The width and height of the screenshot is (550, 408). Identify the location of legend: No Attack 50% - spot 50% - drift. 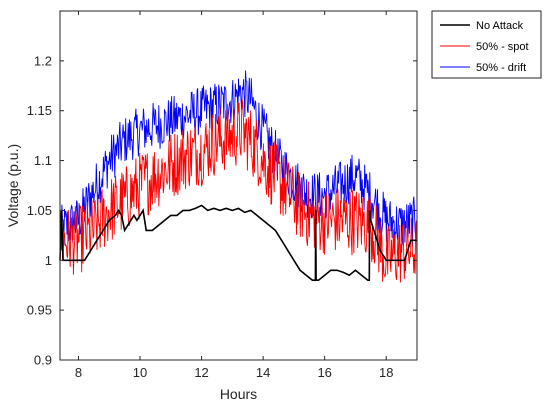
(486, 44).